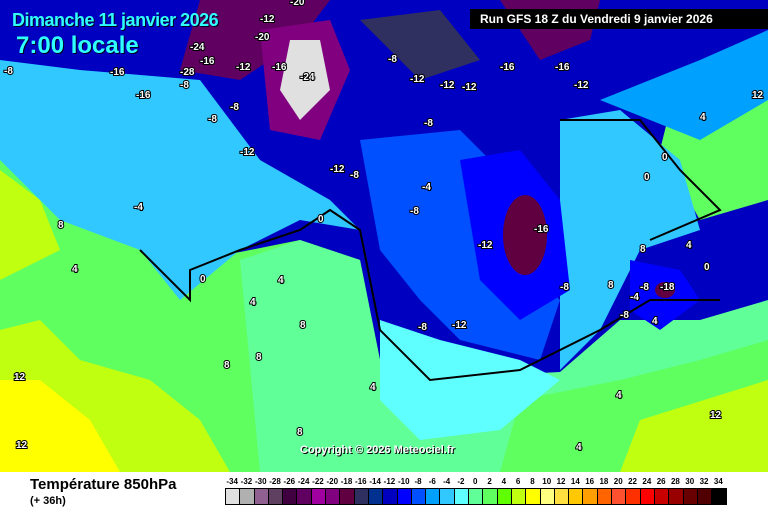 The image size is (768, 512). Describe the element at coordinates (246, 481) in the screenshot. I see `scale-label: -32` at that location.